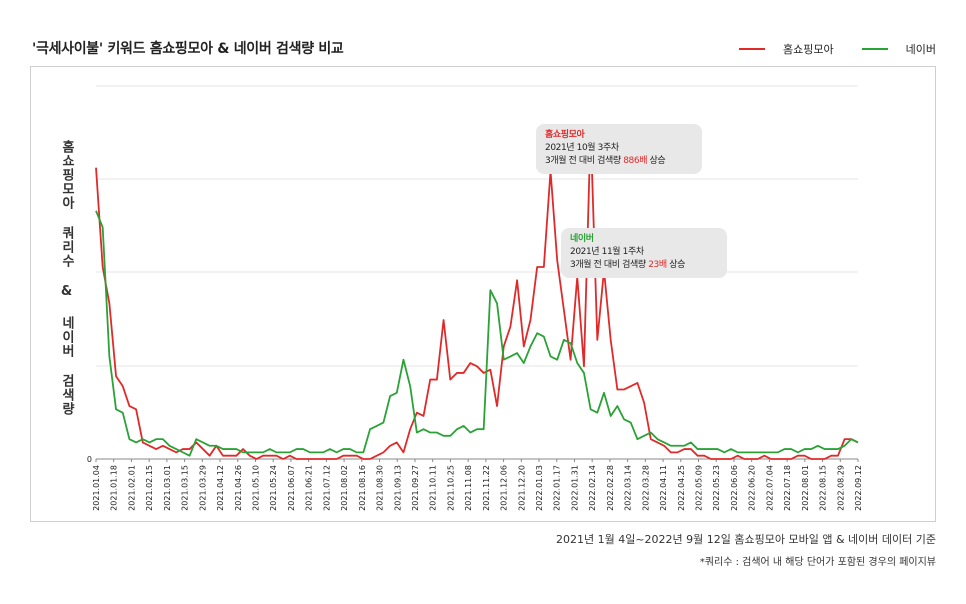 The image size is (966, 604). Describe the element at coordinates (582, 239) in the screenshot. I see `tooltip-naver-title: 네이버` at that location.